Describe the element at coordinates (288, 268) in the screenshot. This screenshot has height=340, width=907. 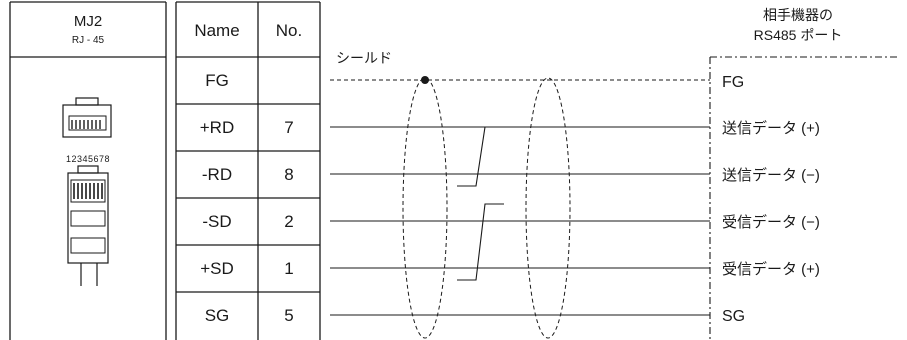
I see `row-no-plus-sd: 1` at that location.